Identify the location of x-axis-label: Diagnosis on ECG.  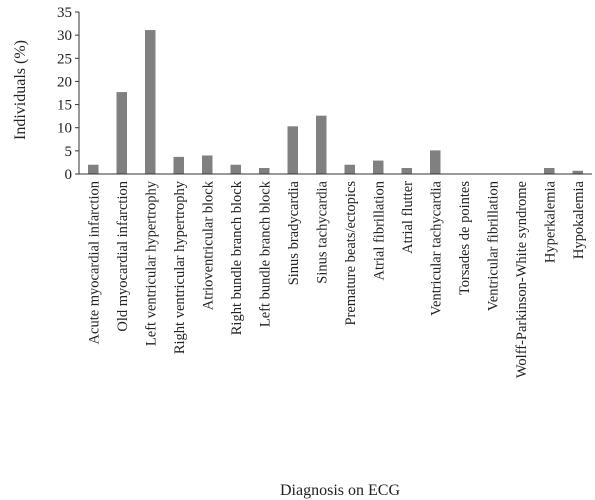
(340, 490).